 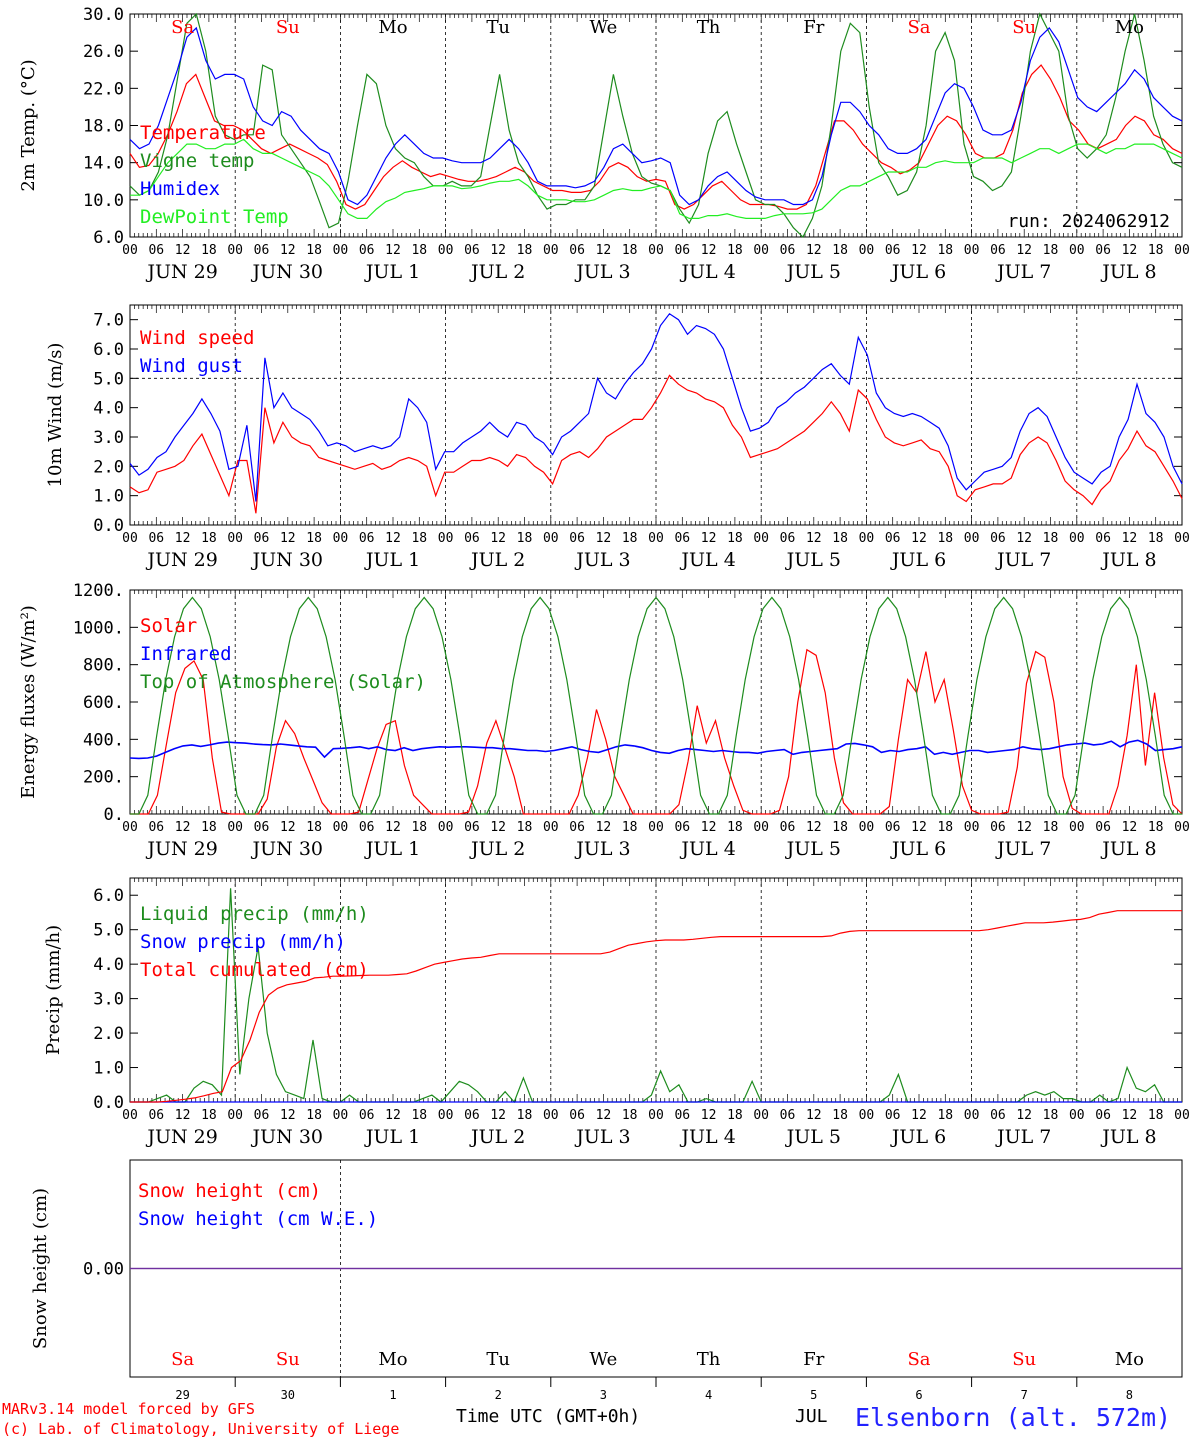 I want to click on y-tick-label: 10.0, so click(x=103, y=201).